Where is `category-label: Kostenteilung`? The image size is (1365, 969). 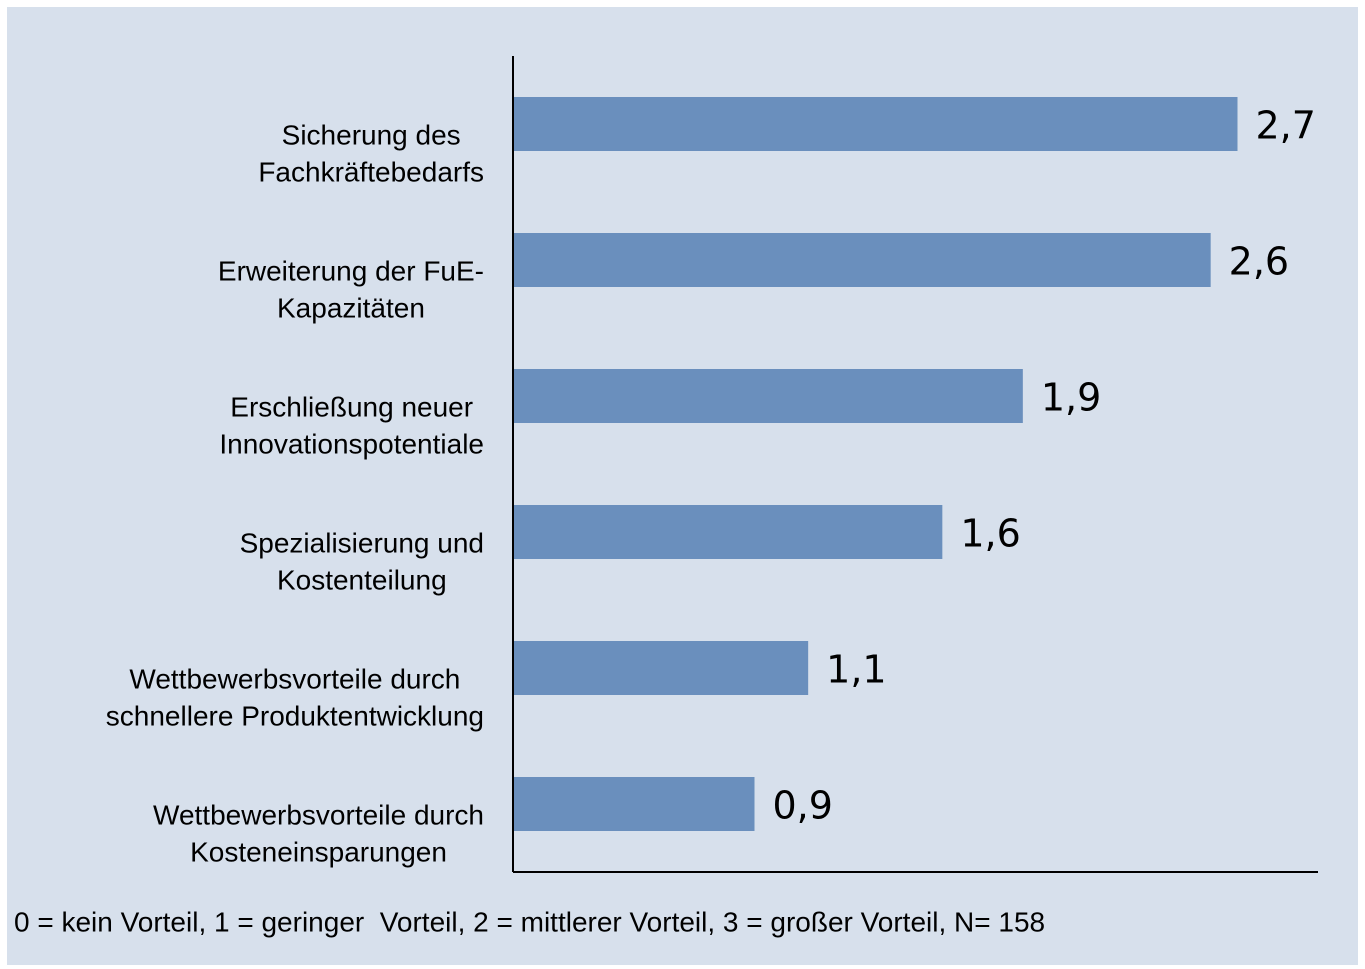
category-label: Kostenteilung is located at coordinates (362, 579).